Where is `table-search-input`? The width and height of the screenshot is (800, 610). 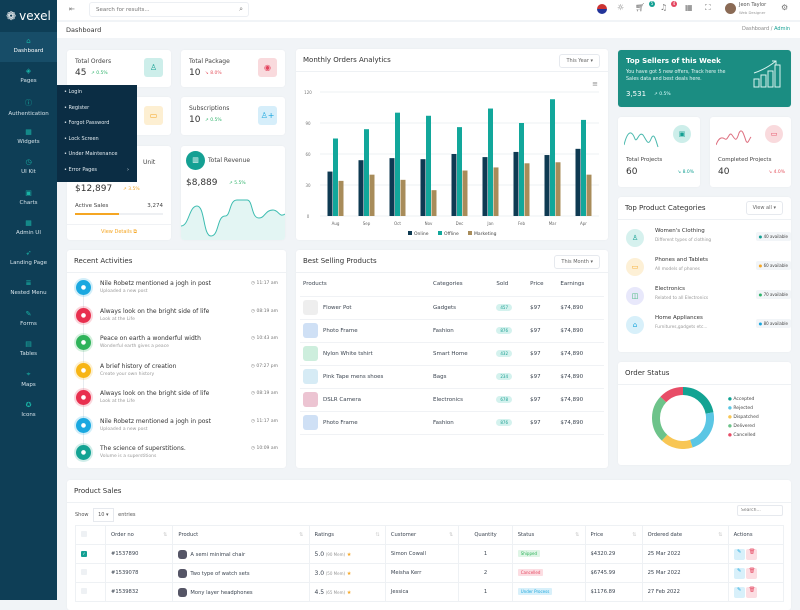 table-search-input is located at coordinates (760, 510).